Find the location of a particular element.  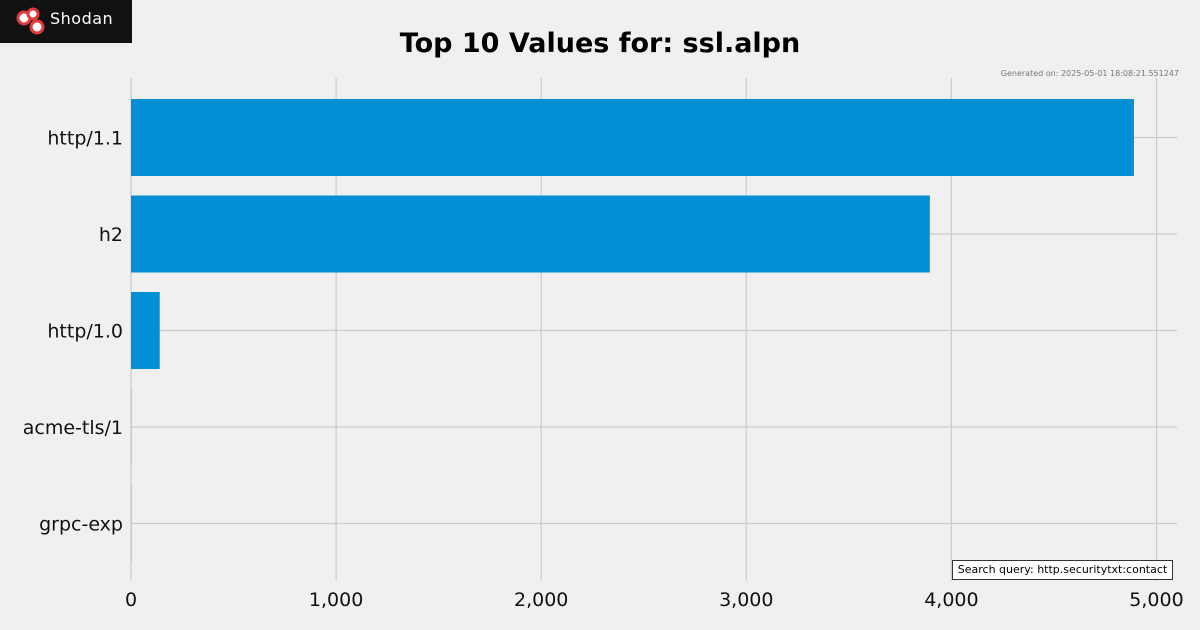

y-tick-label: acme-tls/1 is located at coordinates (73, 428).